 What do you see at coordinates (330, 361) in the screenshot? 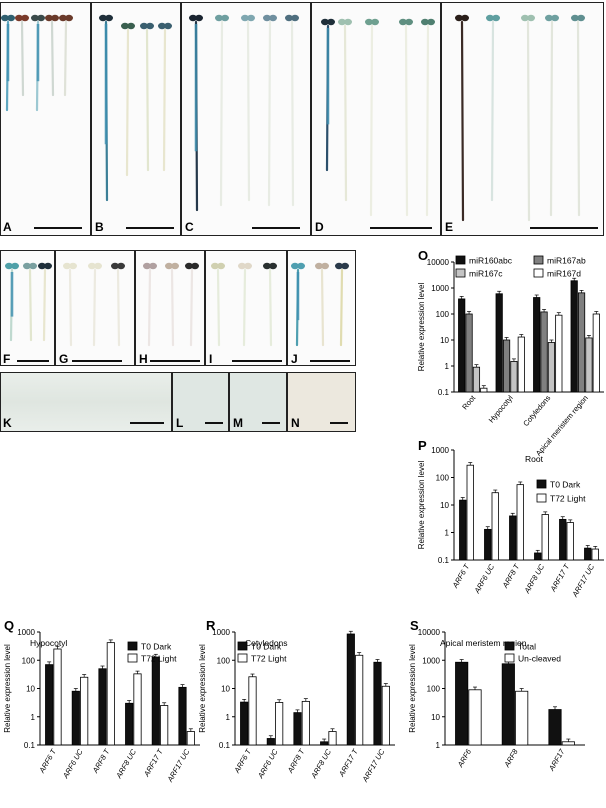
I see `scale-bar-J` at bounding box center [330, 361].